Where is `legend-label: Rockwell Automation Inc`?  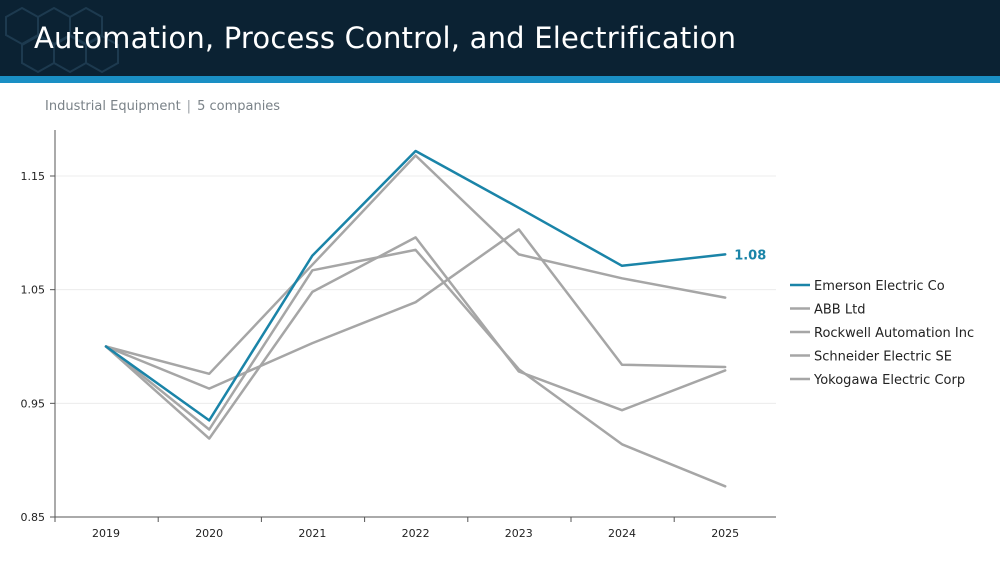
legend-label: Rockwell Automation Inc is located at coordinates (894, 333).